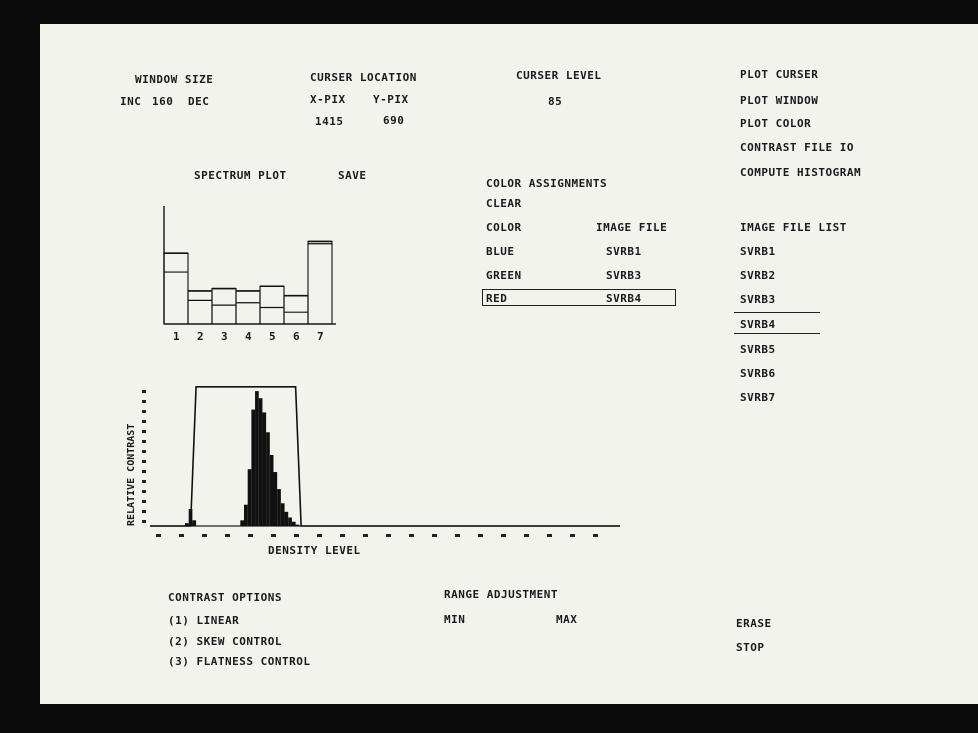  What do you see at coordinates (758, 299) in the screenshot?
I see `image-file-svrb3: SVRB3` at bounding box center [758, 299].